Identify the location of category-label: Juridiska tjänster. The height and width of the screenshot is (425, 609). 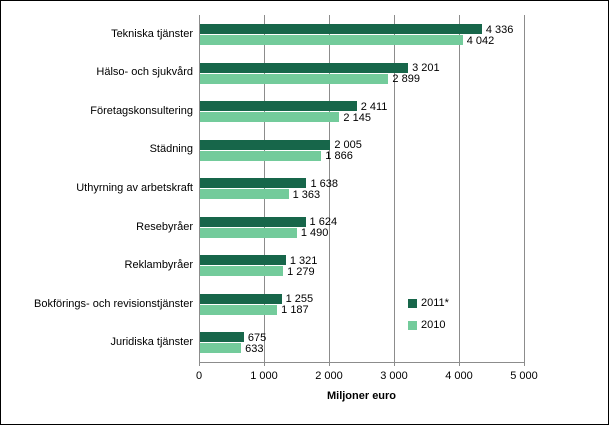
(151, 342).